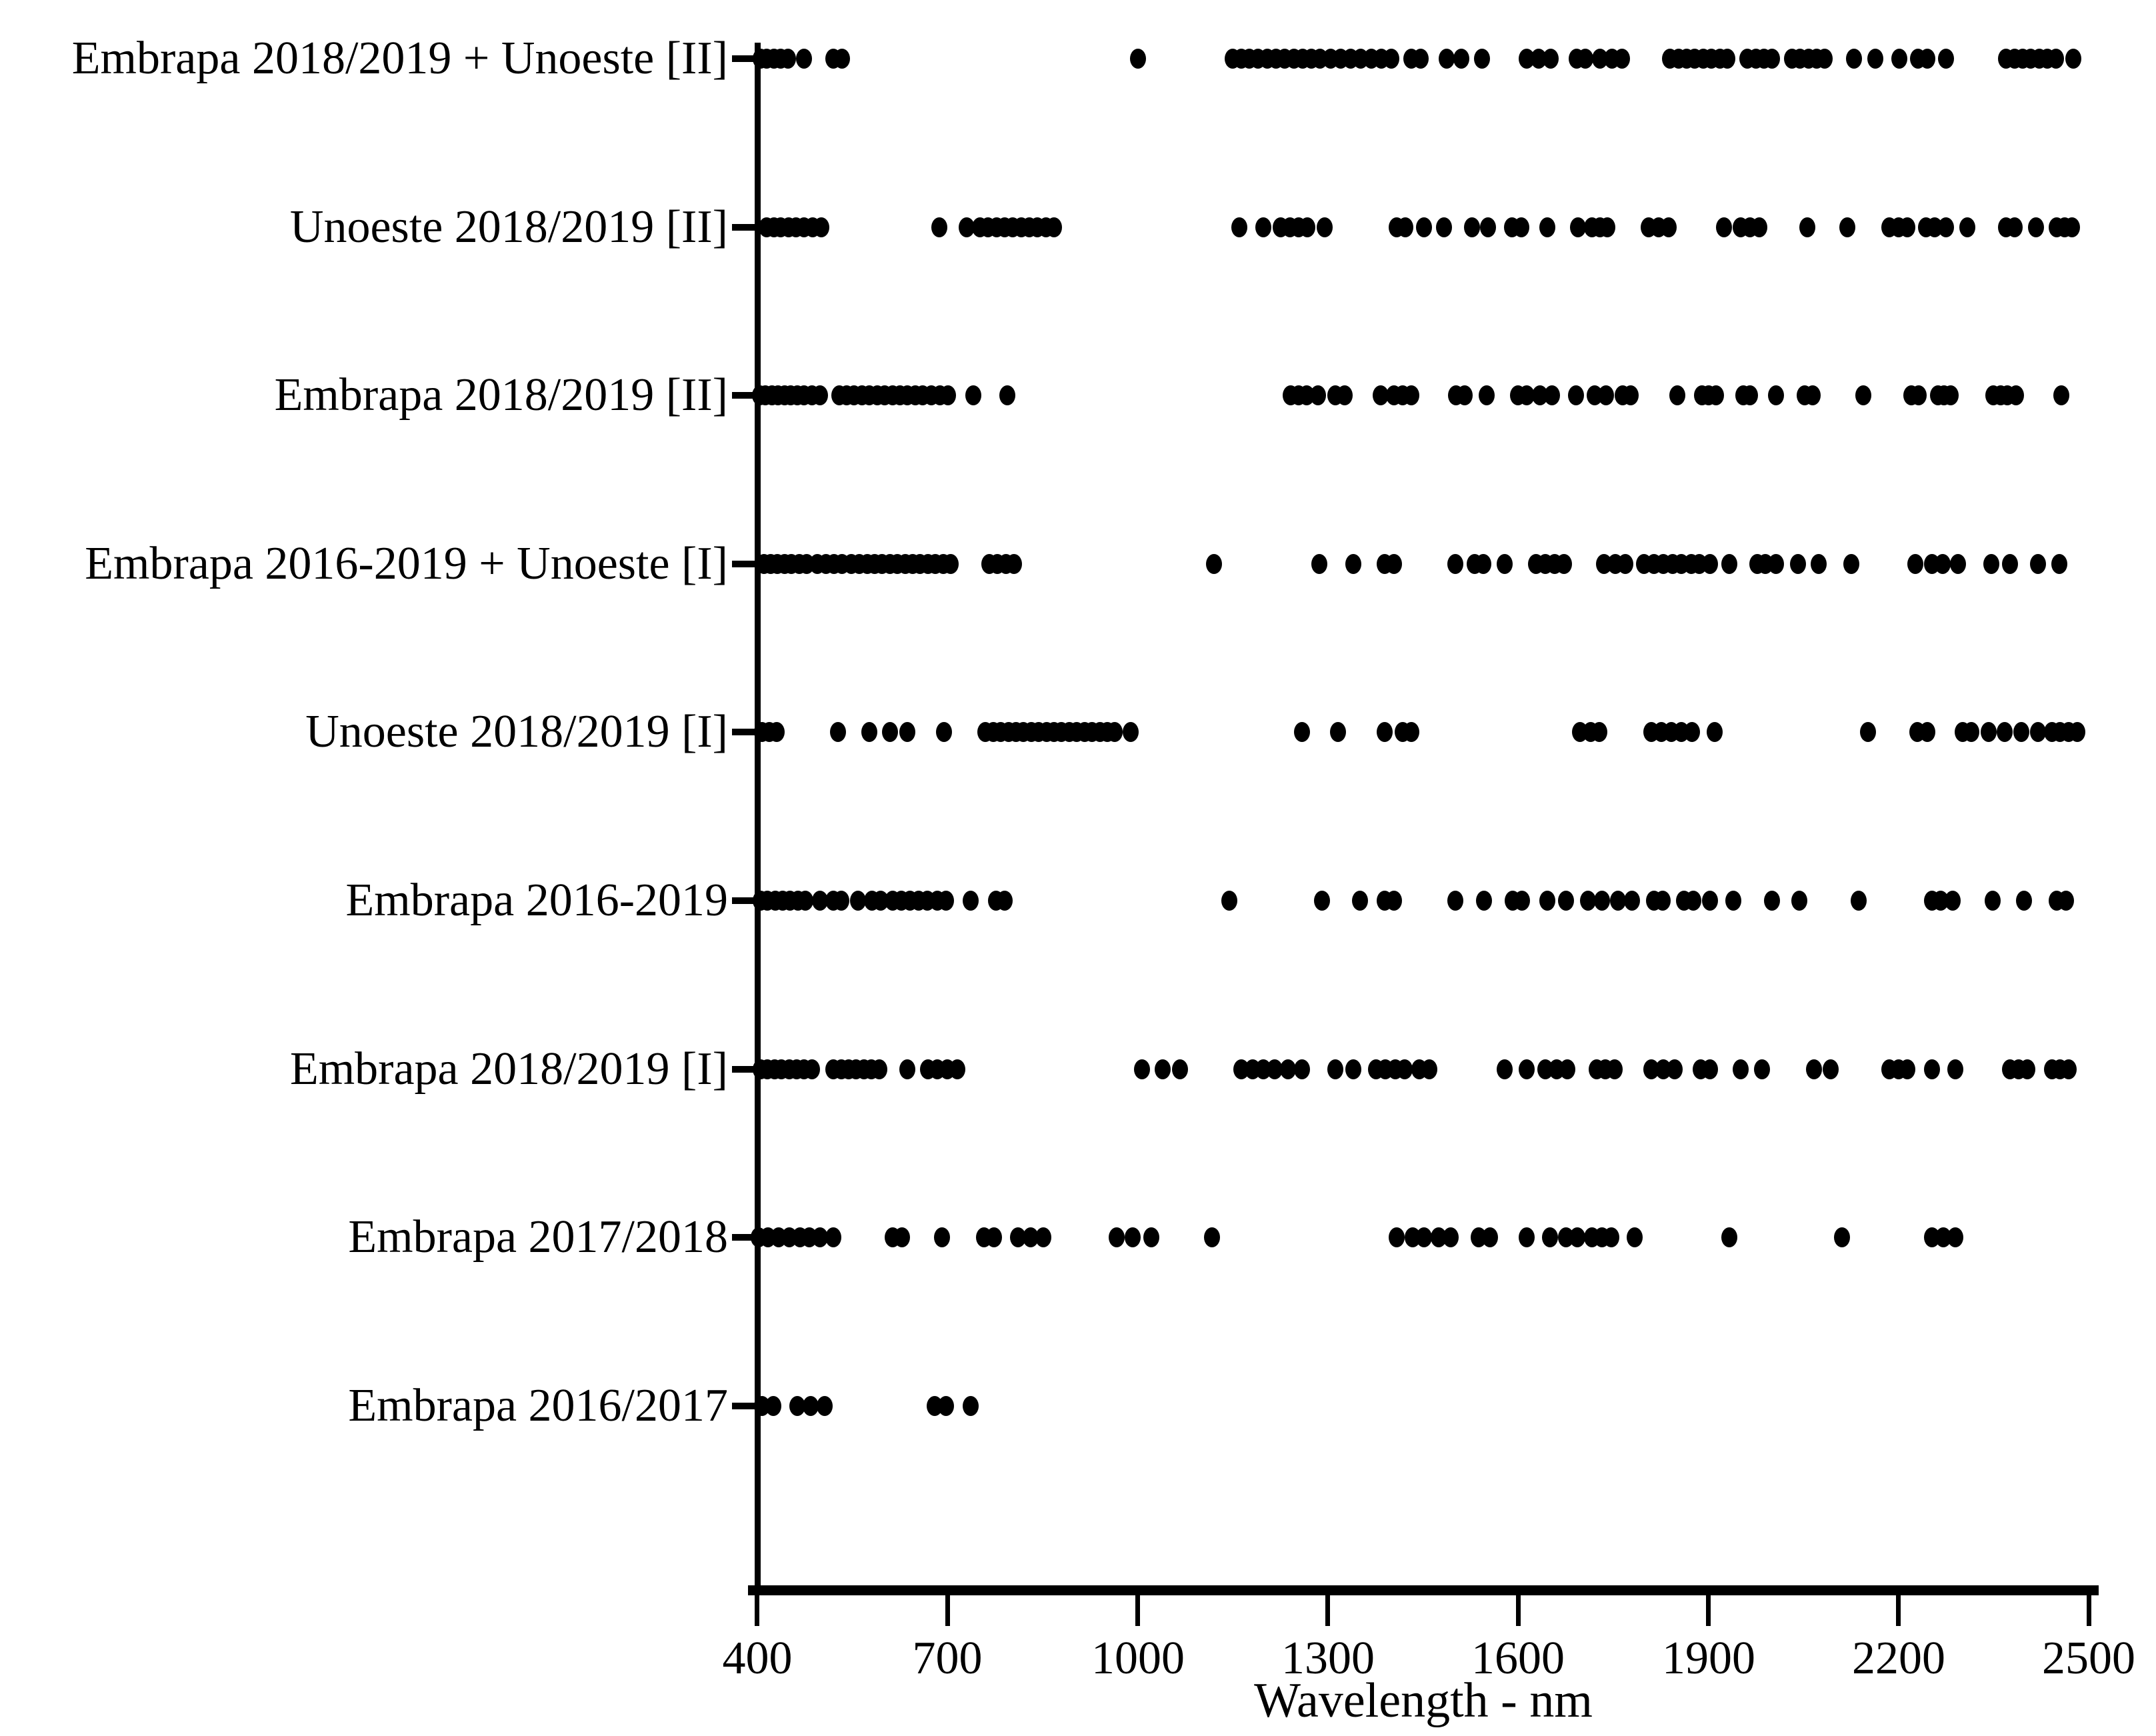 This screenshot has height=1736, width=2156. What do you see at coordinates (1708, 1658) in the screenshot?
I see `x-tick-label: 1900` at bounding box center [1708, 1658].